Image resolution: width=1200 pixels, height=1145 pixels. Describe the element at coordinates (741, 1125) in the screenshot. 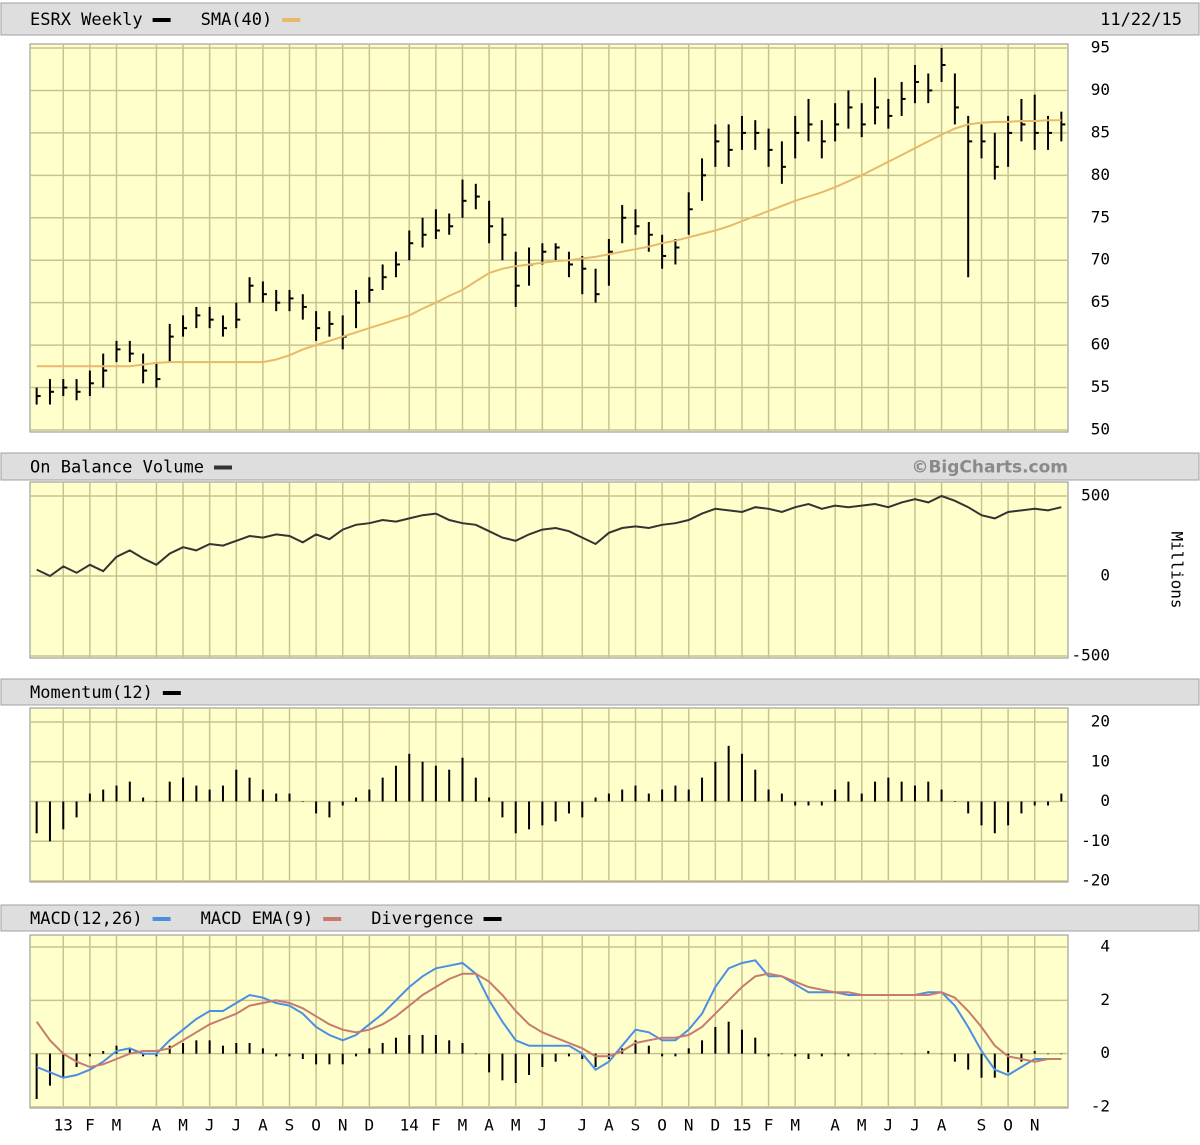

I see `x-tick-label: 15` at that location.